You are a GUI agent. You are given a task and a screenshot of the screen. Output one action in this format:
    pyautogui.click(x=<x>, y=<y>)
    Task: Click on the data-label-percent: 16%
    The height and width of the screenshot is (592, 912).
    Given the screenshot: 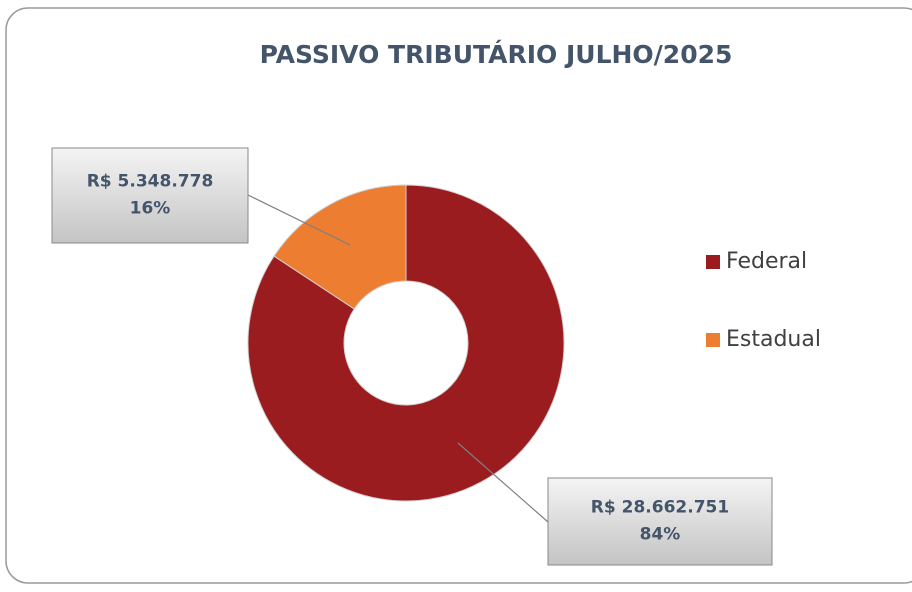 What is the action you would take?
    pyautogui.click(x=150, y=209)
    